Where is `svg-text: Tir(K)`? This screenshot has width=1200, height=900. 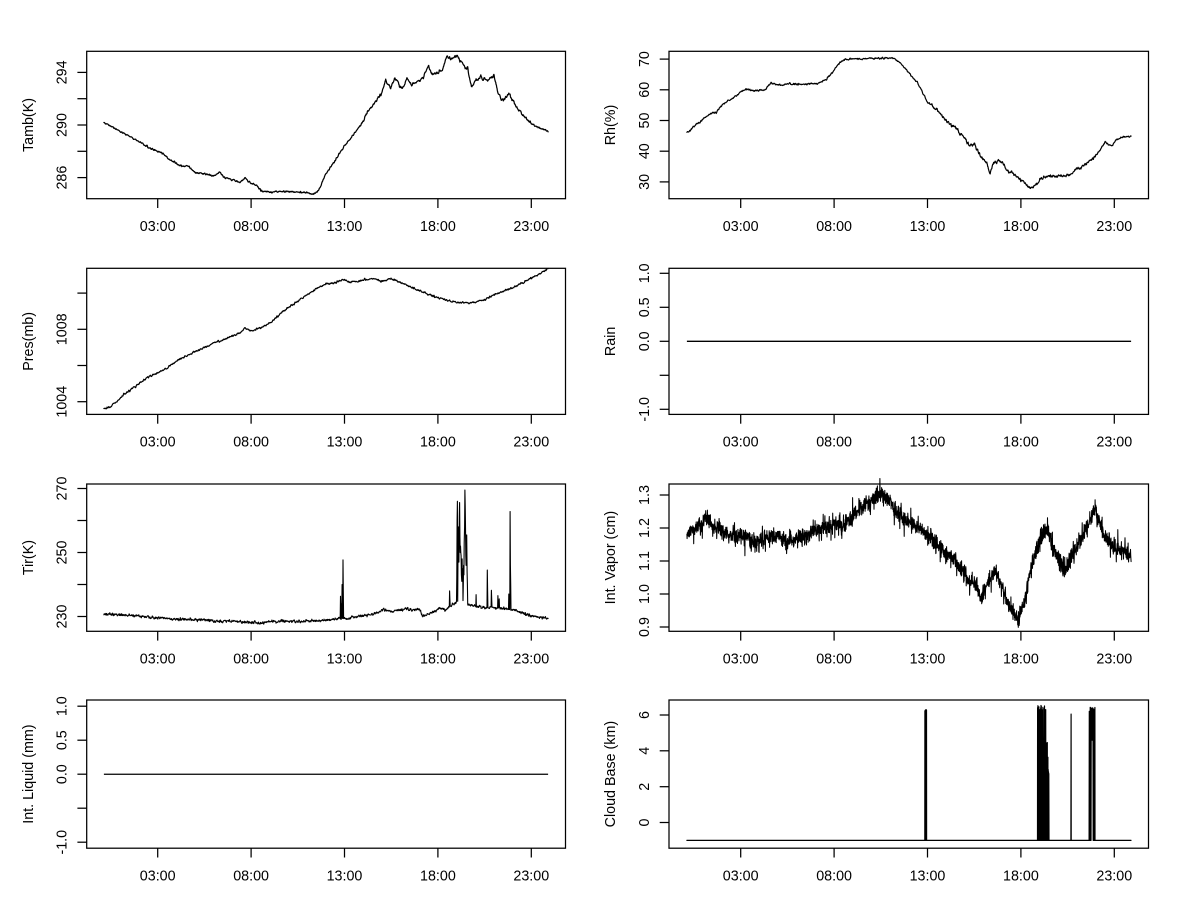
svg-text: Tir(K) is located at coordinates (29, 557).